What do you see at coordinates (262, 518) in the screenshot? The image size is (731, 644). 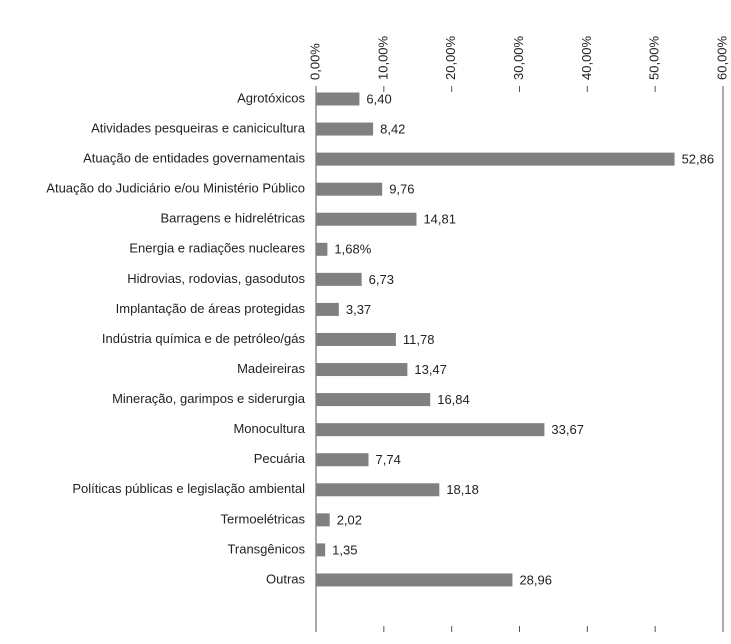 I see `category-label: Termoelétricas` at bounding box center [262, 518].